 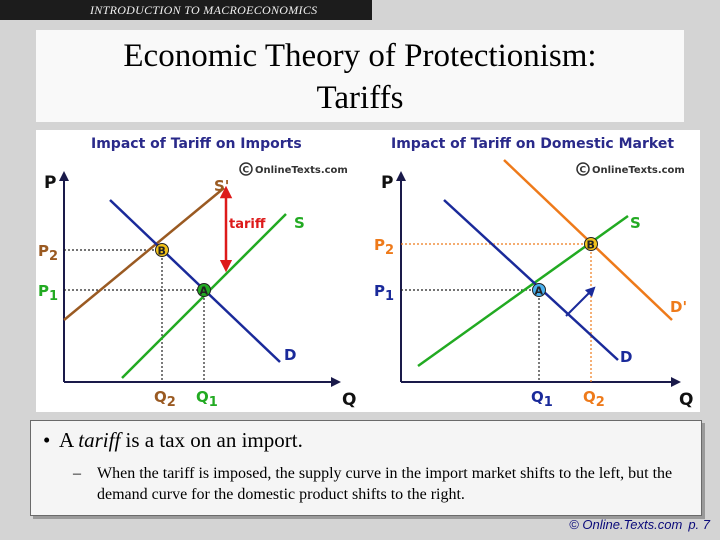 I want to click on domestic-p2-label: P2, so click(x=384, y=247).